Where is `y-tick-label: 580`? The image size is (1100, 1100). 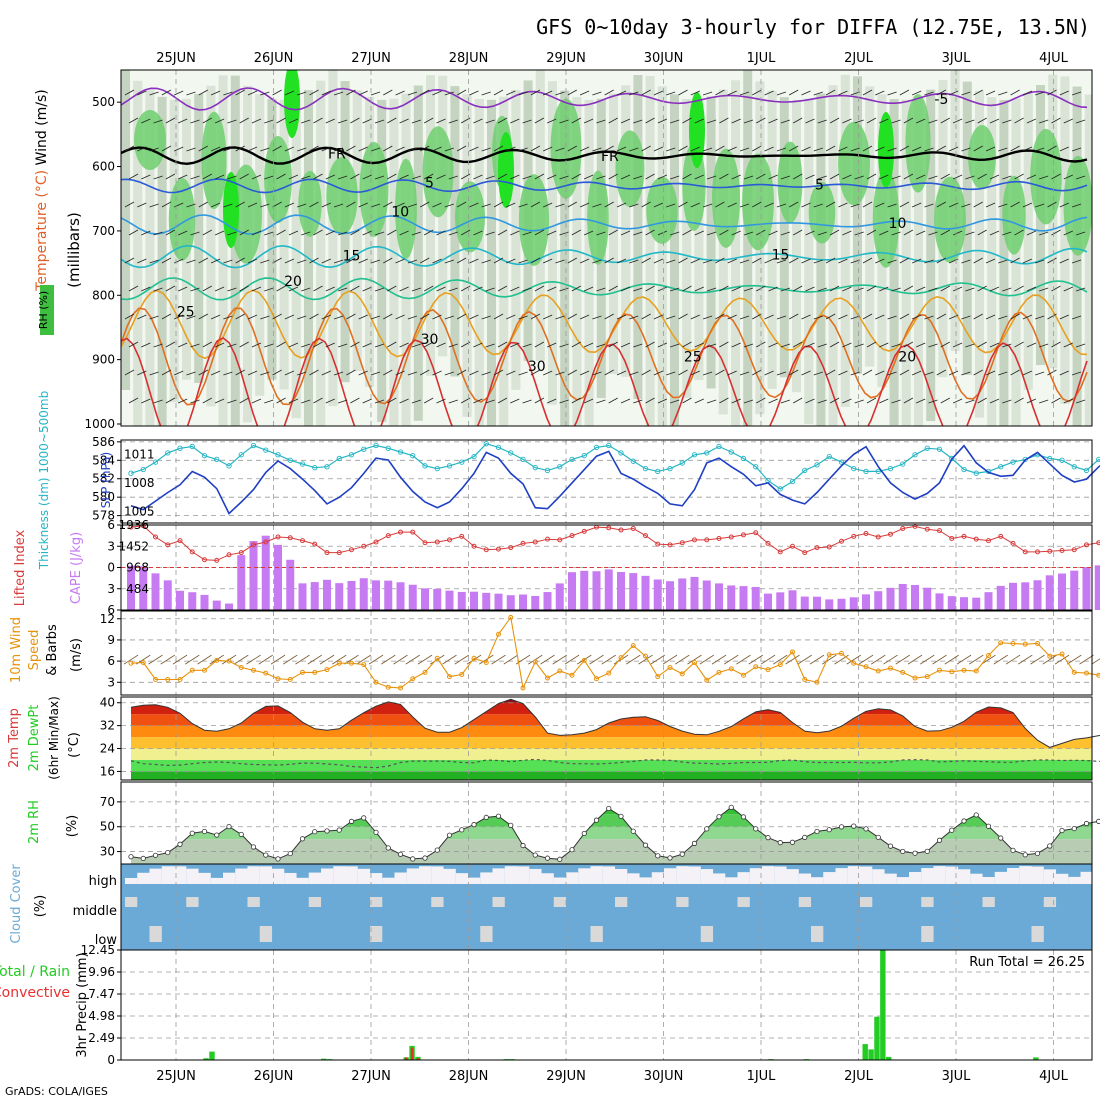 y-tick-label: 580 is located at coordinates (103, 497).